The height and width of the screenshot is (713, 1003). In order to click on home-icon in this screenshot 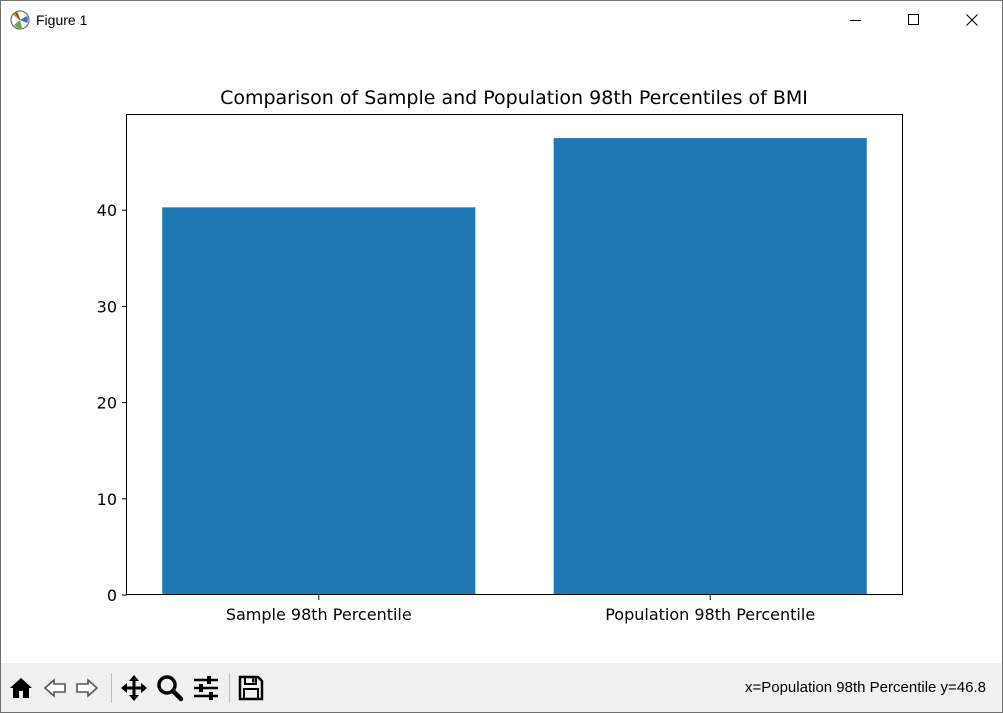, I will do `click(21, 688)`.